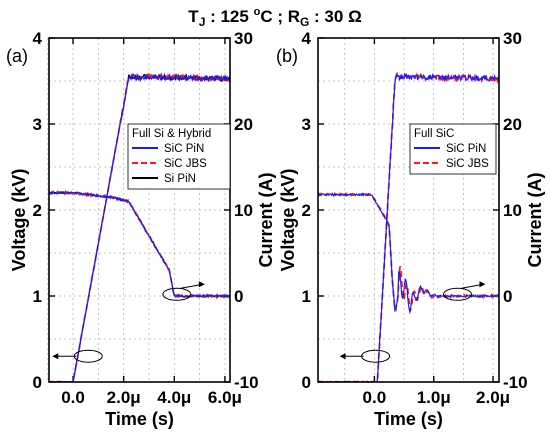  I want to click on panel-label: (a), so click(17, 56).